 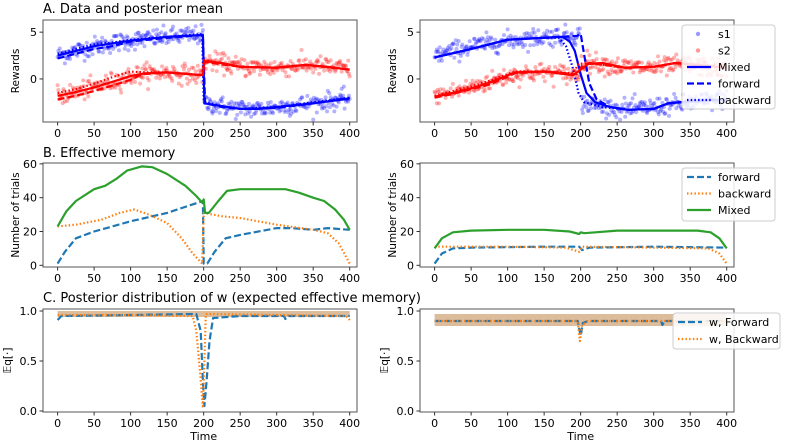 What do you see at coordinates (57, 133) in the screenshot?
I see `x-tick-label: 0` at bounding box center [57, 133].